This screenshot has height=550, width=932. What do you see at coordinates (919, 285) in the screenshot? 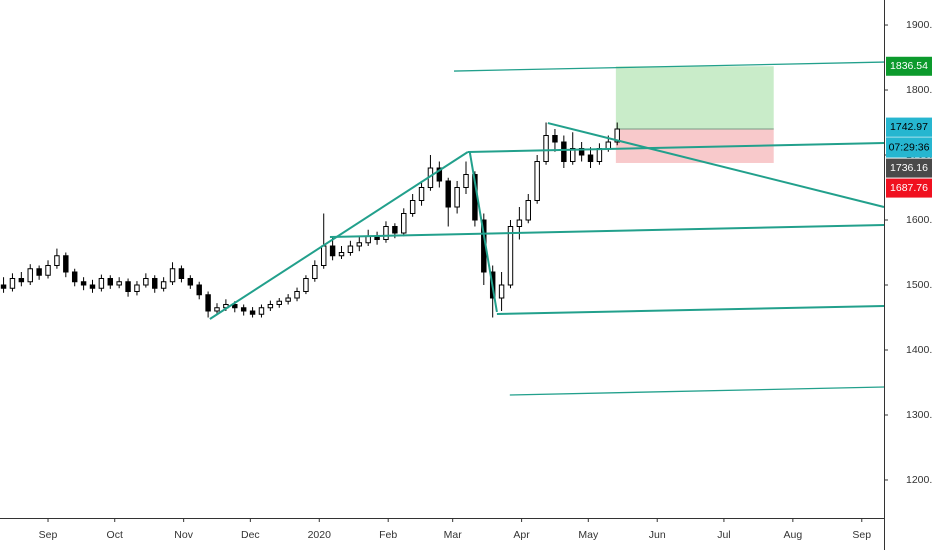
I see `y-tick-label: 1500.00` at bounding box center [919, 285].